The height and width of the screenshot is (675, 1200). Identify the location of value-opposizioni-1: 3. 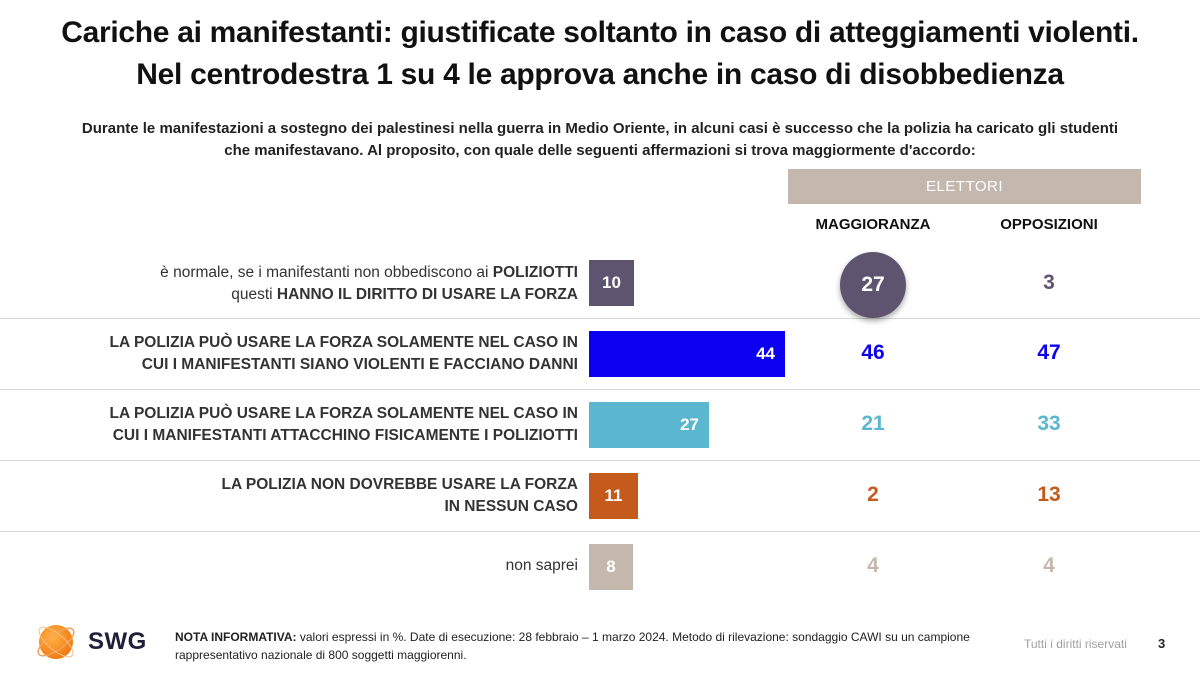
(1049, 282).